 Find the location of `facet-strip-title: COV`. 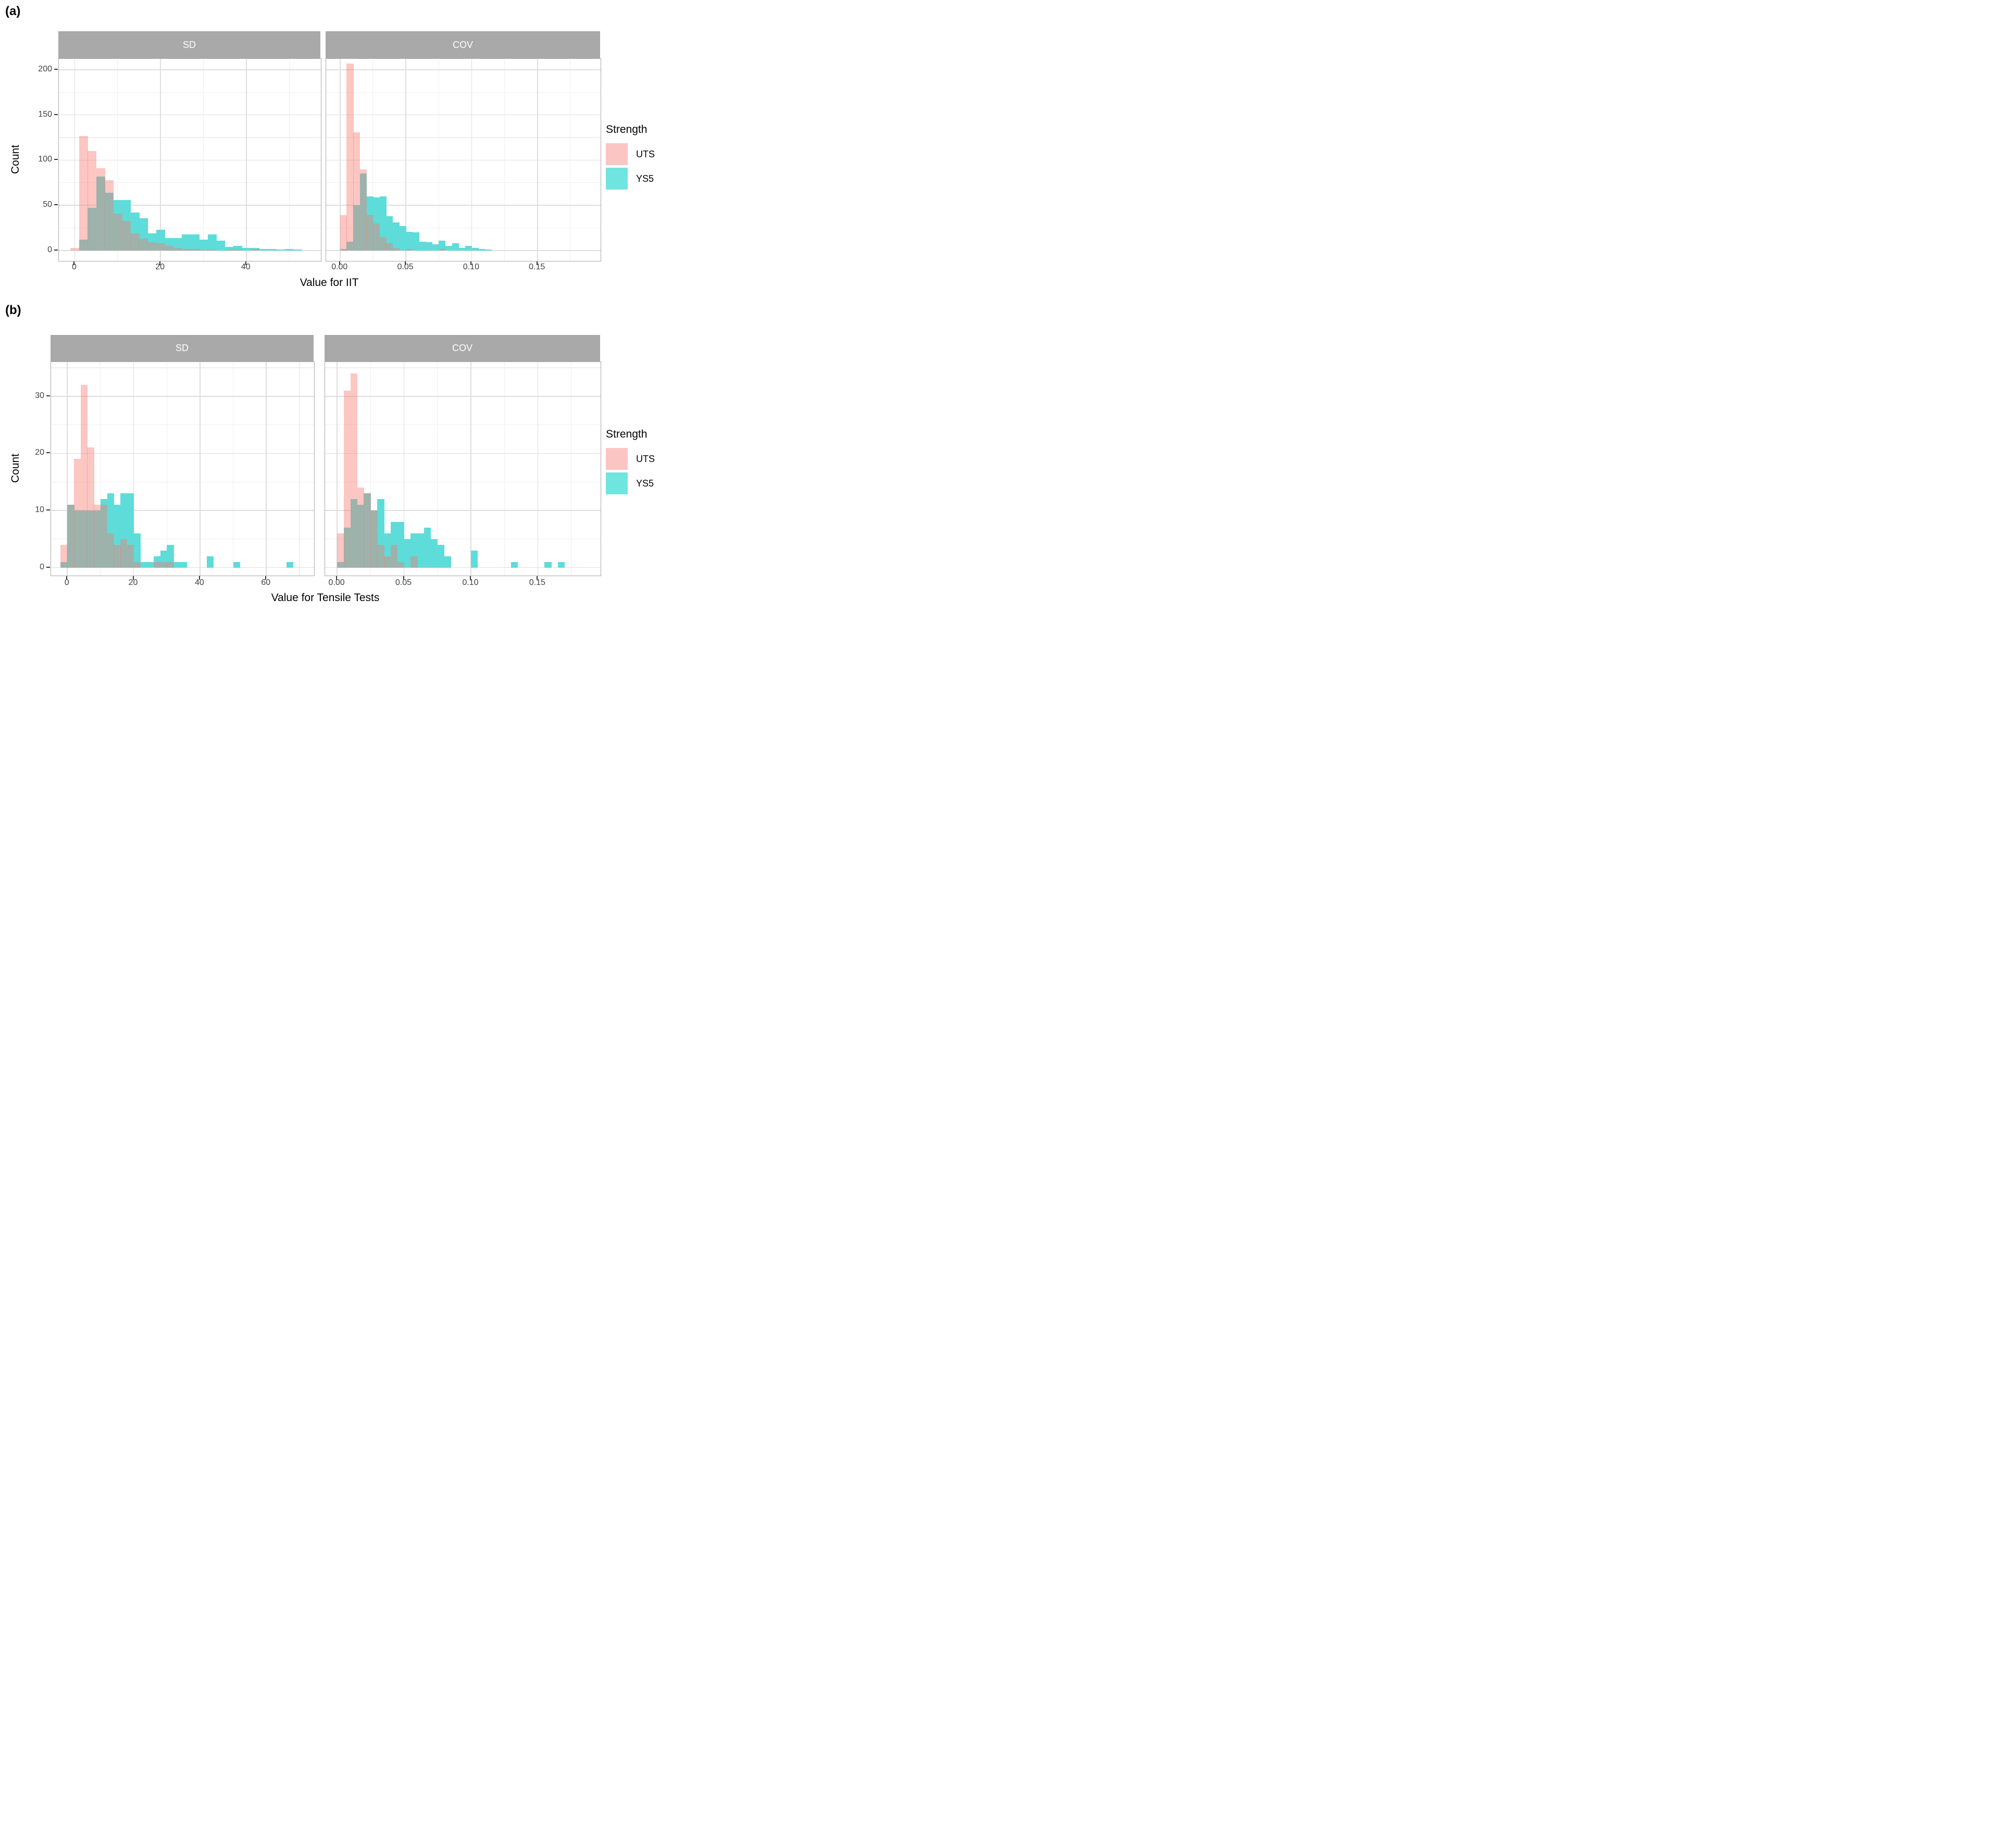

facet-strip-title: COV is located at coordinates (462, 44).